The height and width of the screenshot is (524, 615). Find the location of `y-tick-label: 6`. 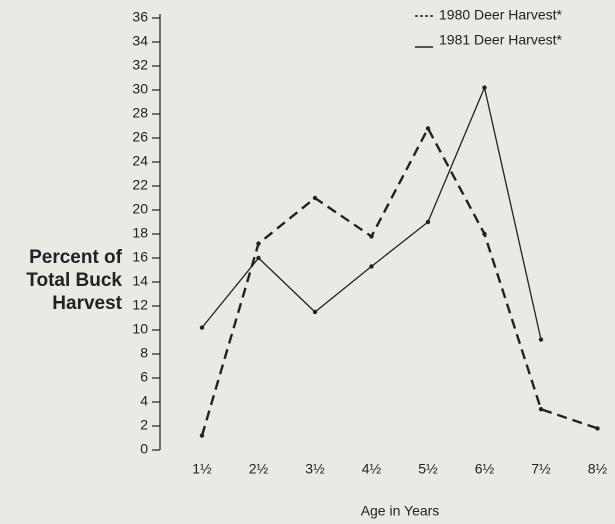

y-tick-label: 6 is located at coordinates (144, 377).